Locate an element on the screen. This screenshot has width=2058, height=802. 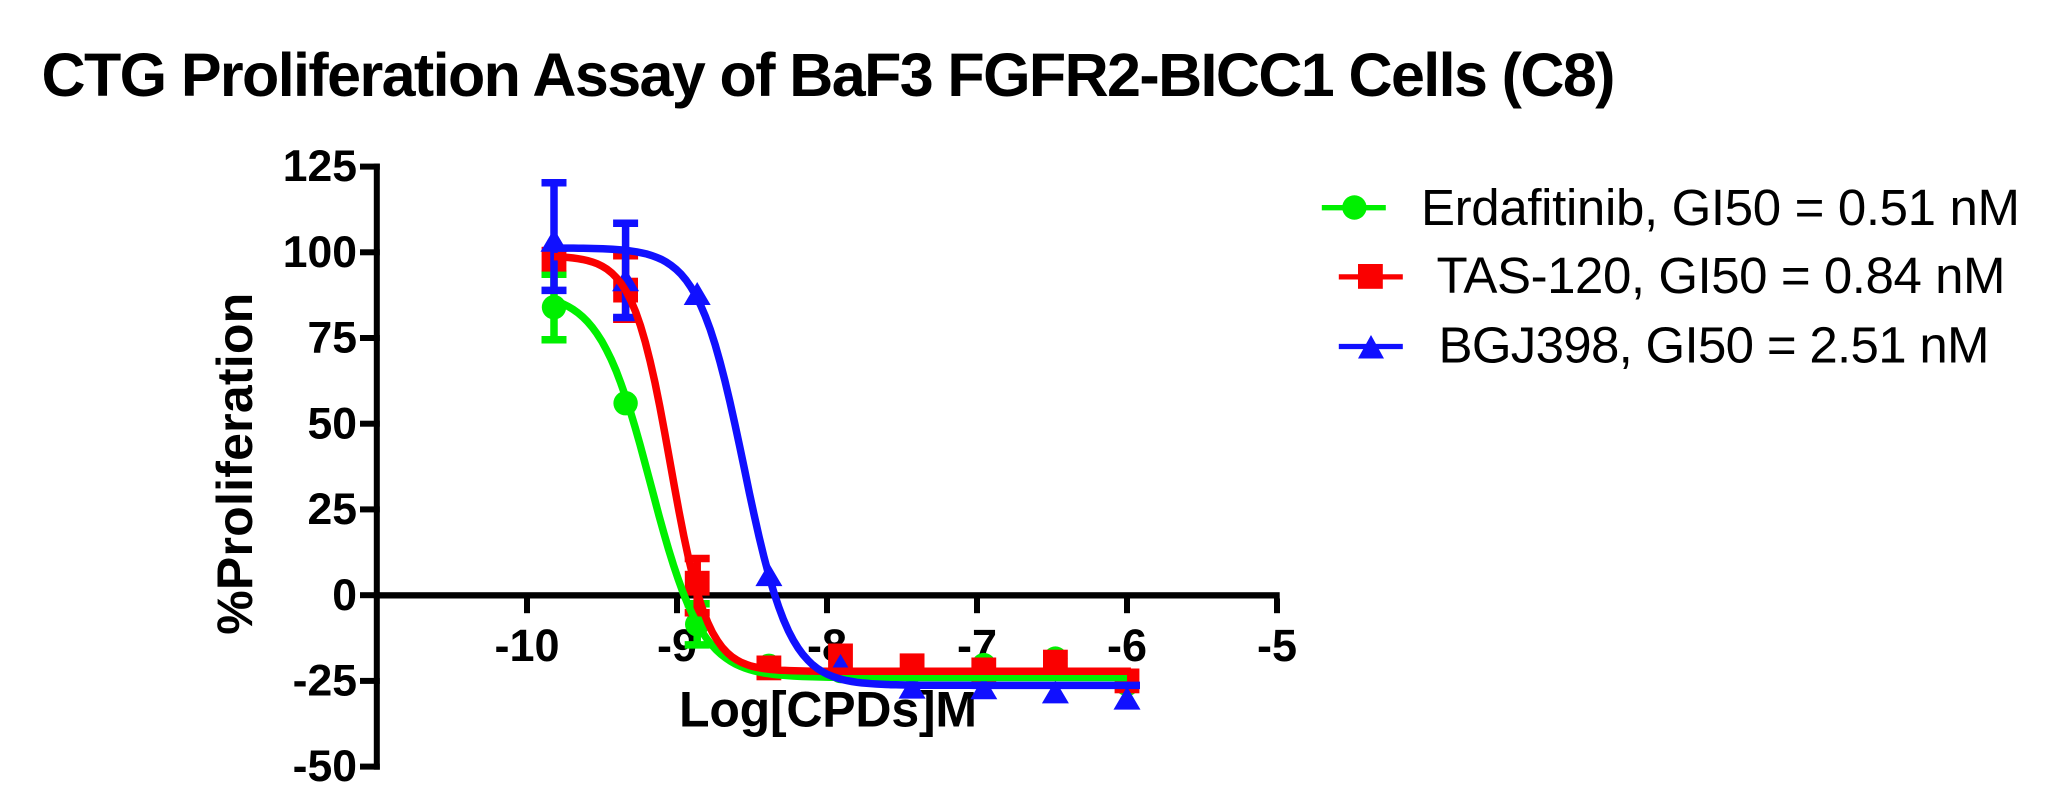
svg-text: -50 is located at coordinates (325, 766).